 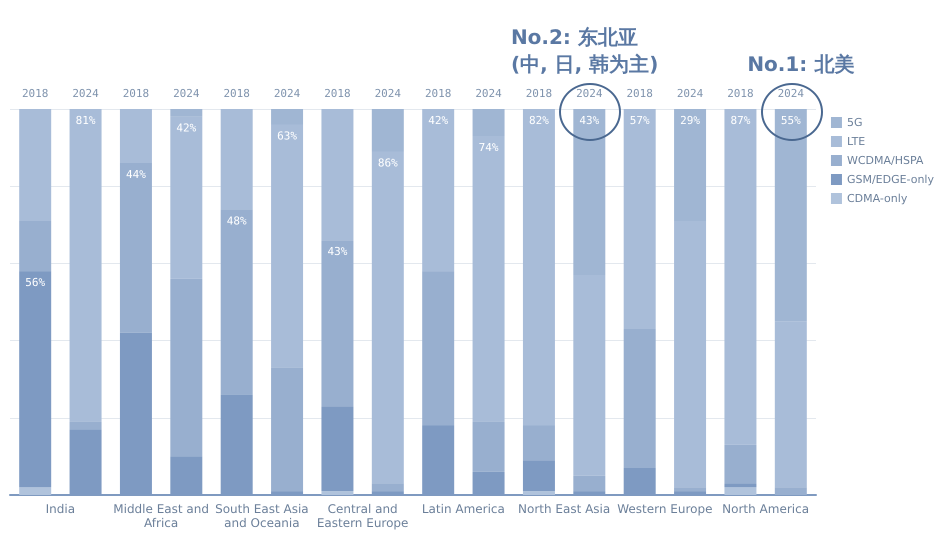 I want to click on data-label: 82%, so click(x=539, y=120).